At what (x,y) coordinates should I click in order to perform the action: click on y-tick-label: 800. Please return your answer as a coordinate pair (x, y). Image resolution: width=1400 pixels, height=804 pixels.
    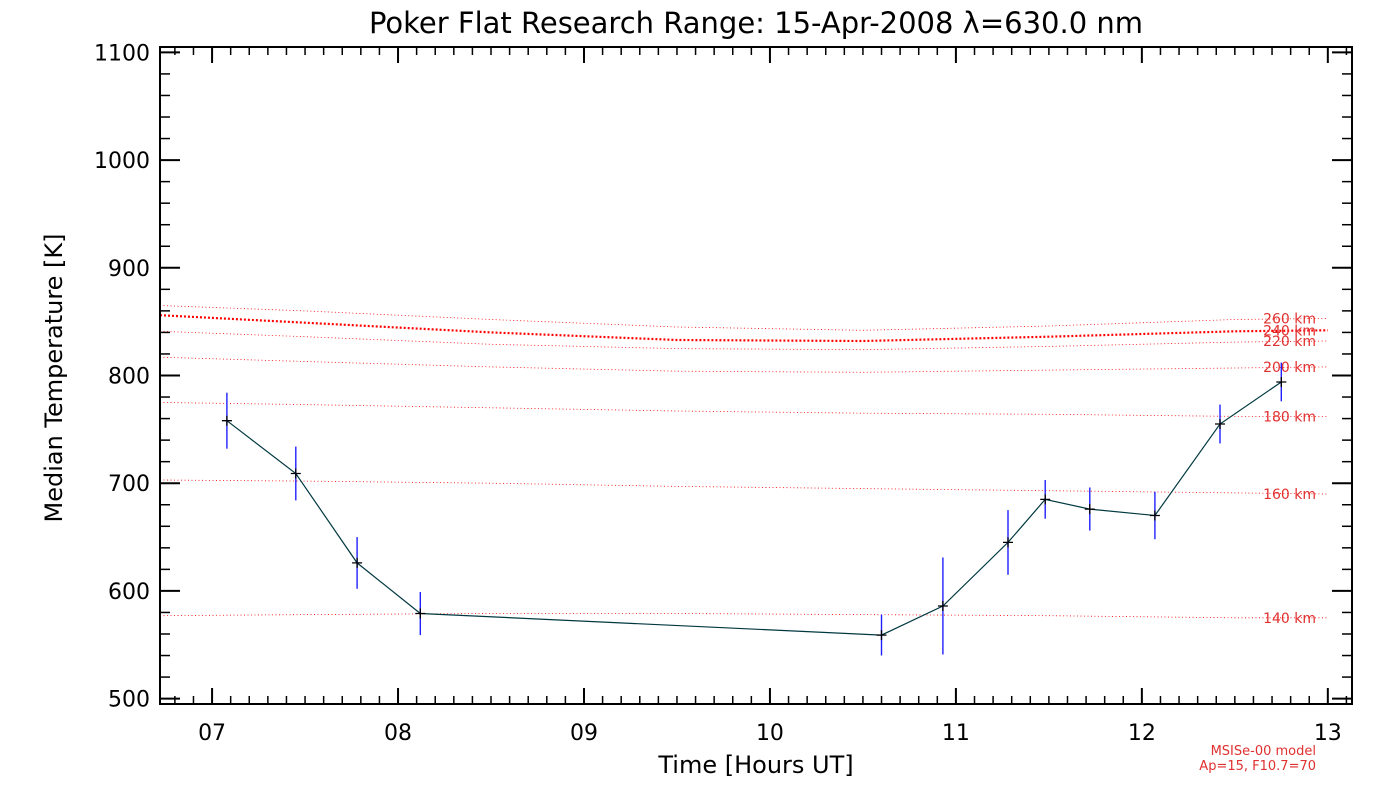
    Looking at the image, I should click on (129, 377).